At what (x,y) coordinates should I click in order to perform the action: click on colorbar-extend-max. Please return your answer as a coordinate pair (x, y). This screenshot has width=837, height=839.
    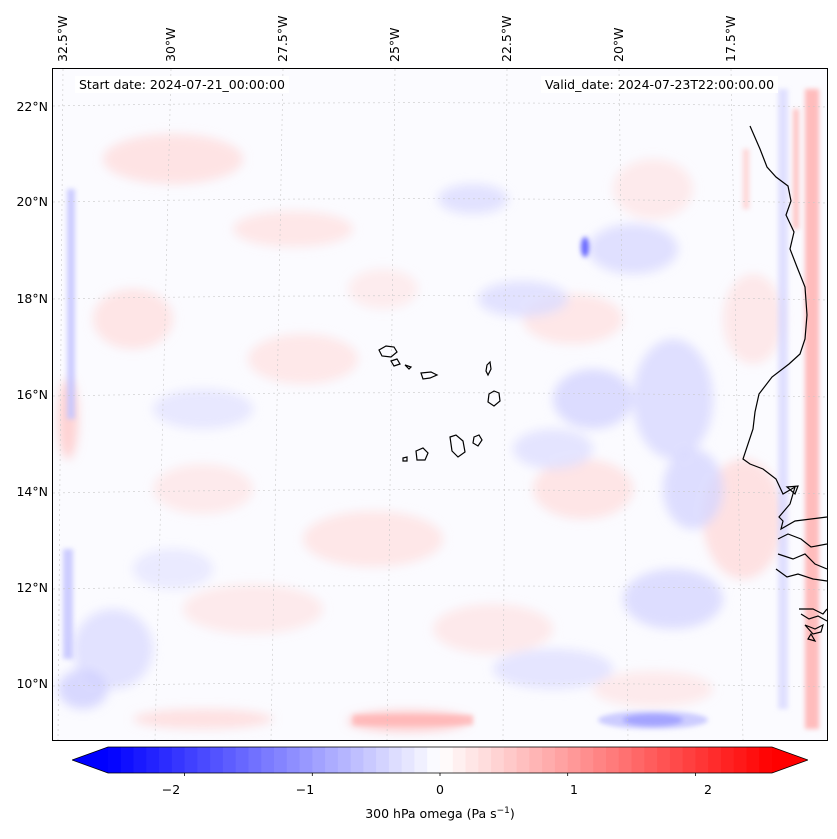
    Looking at the image, I should click on (790, 760).